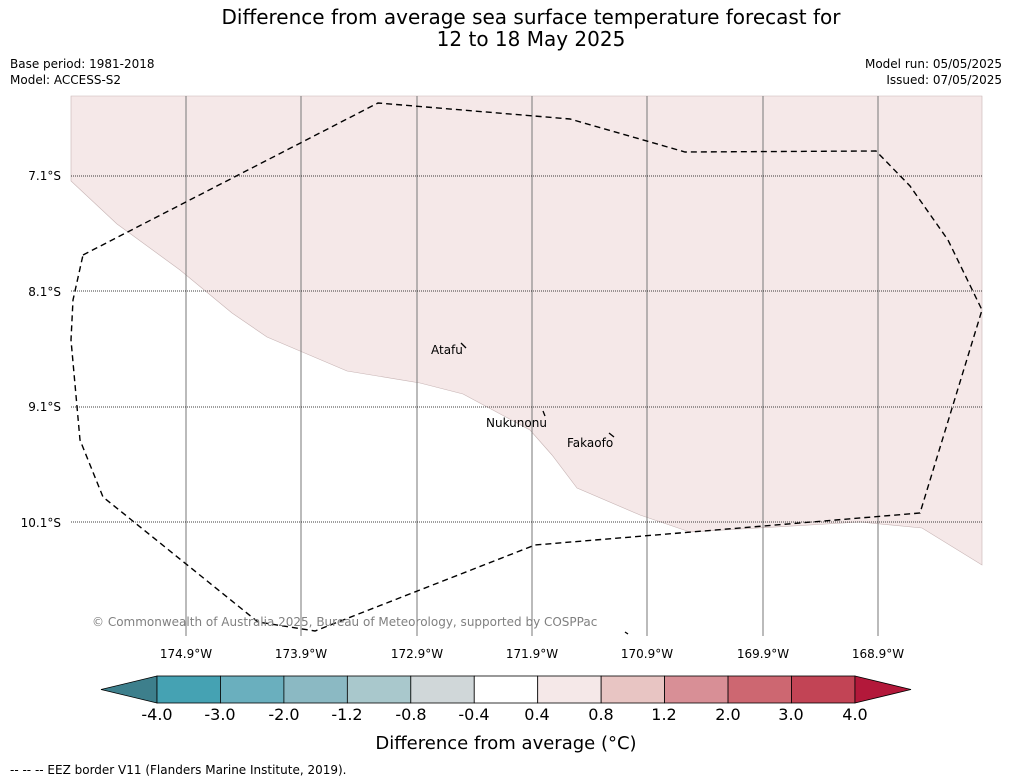  What do you see at coordinates (82, 64) in the screenshot?
I see `base-period: Base period: 1981-2018` at bounding box center [82, 64].